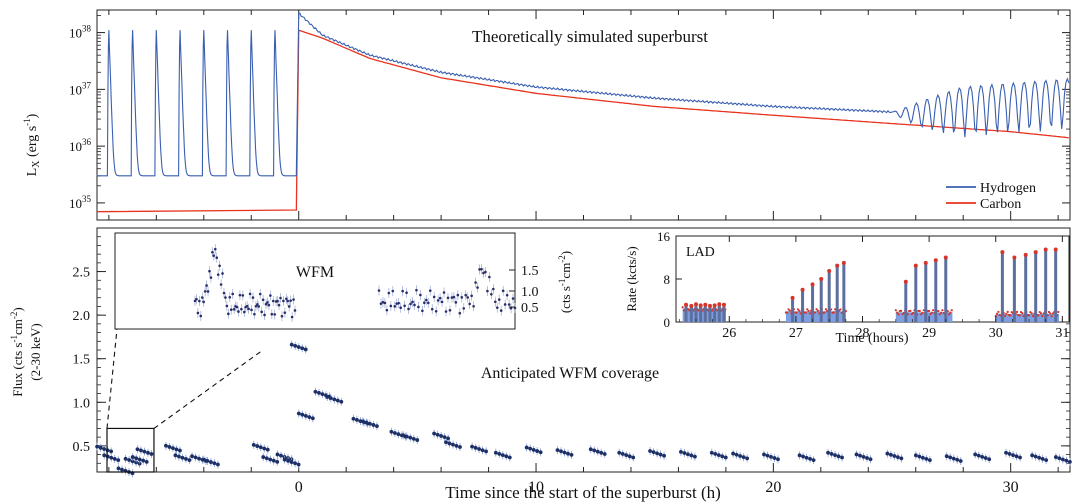  What do you see at coordinates (112, 378) in the screenshot?
I see `zoom-line-left` at bounding box center [112, 378].